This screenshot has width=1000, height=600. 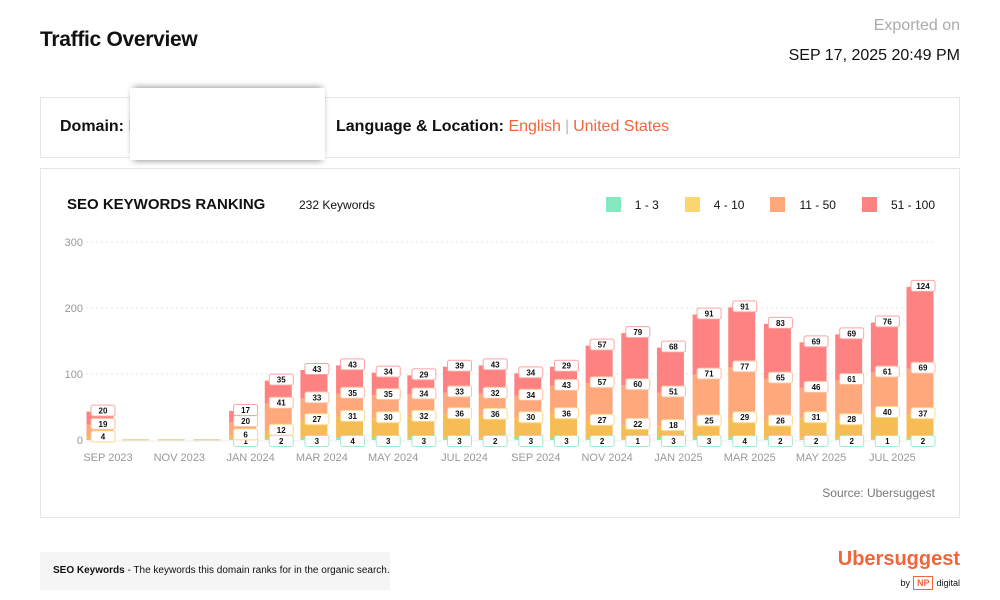 I want to click on source-note: Source: Ubersuggest, so click(x=878, y=493).